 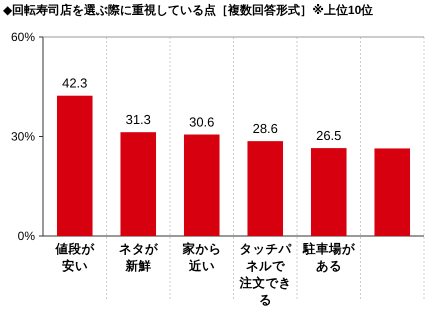 What do you see at coordinates (23, 37) in the screenshot?
I see `y-tick-label: 60%` at bounding box center [23, 37].